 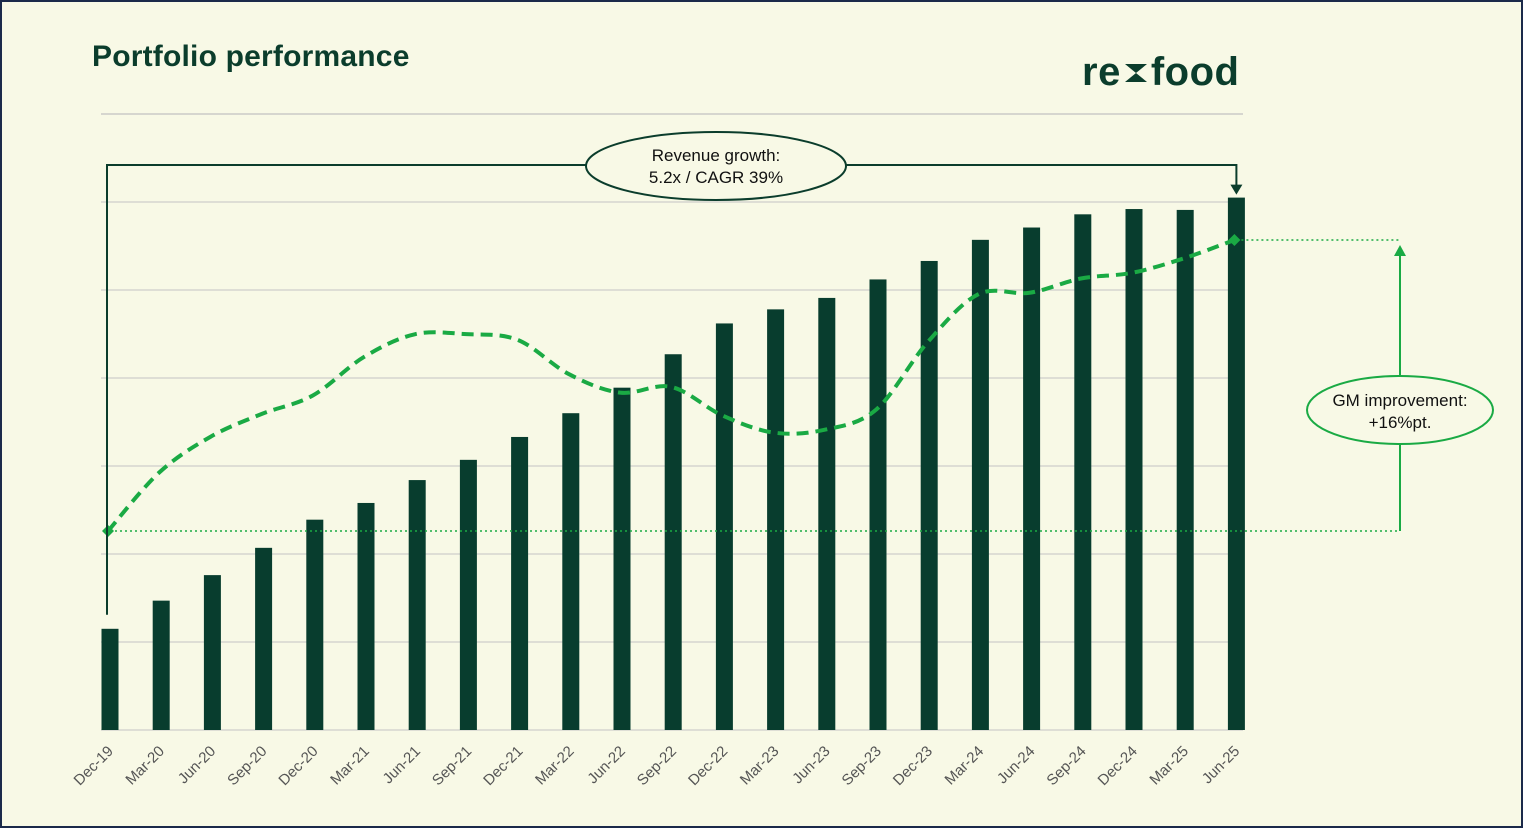 What do you see at coordinates (298, 766) in the screenshot?
I see `x-tick-label: Dec-20` at bounding box center [298, 766].